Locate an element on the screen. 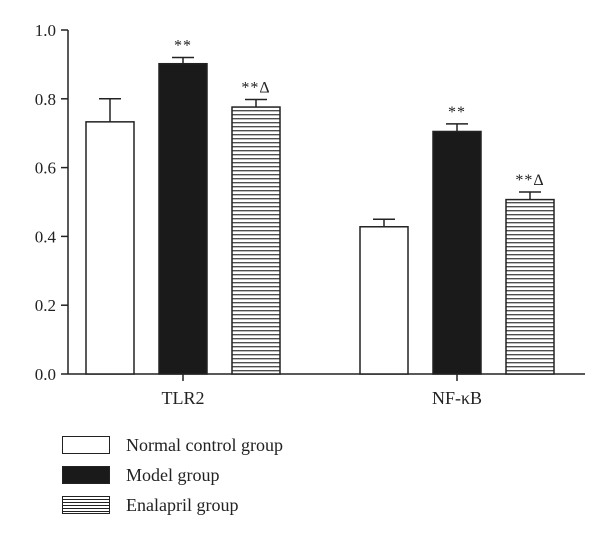  legend-swatch-model is located at coordinates (86, 475).